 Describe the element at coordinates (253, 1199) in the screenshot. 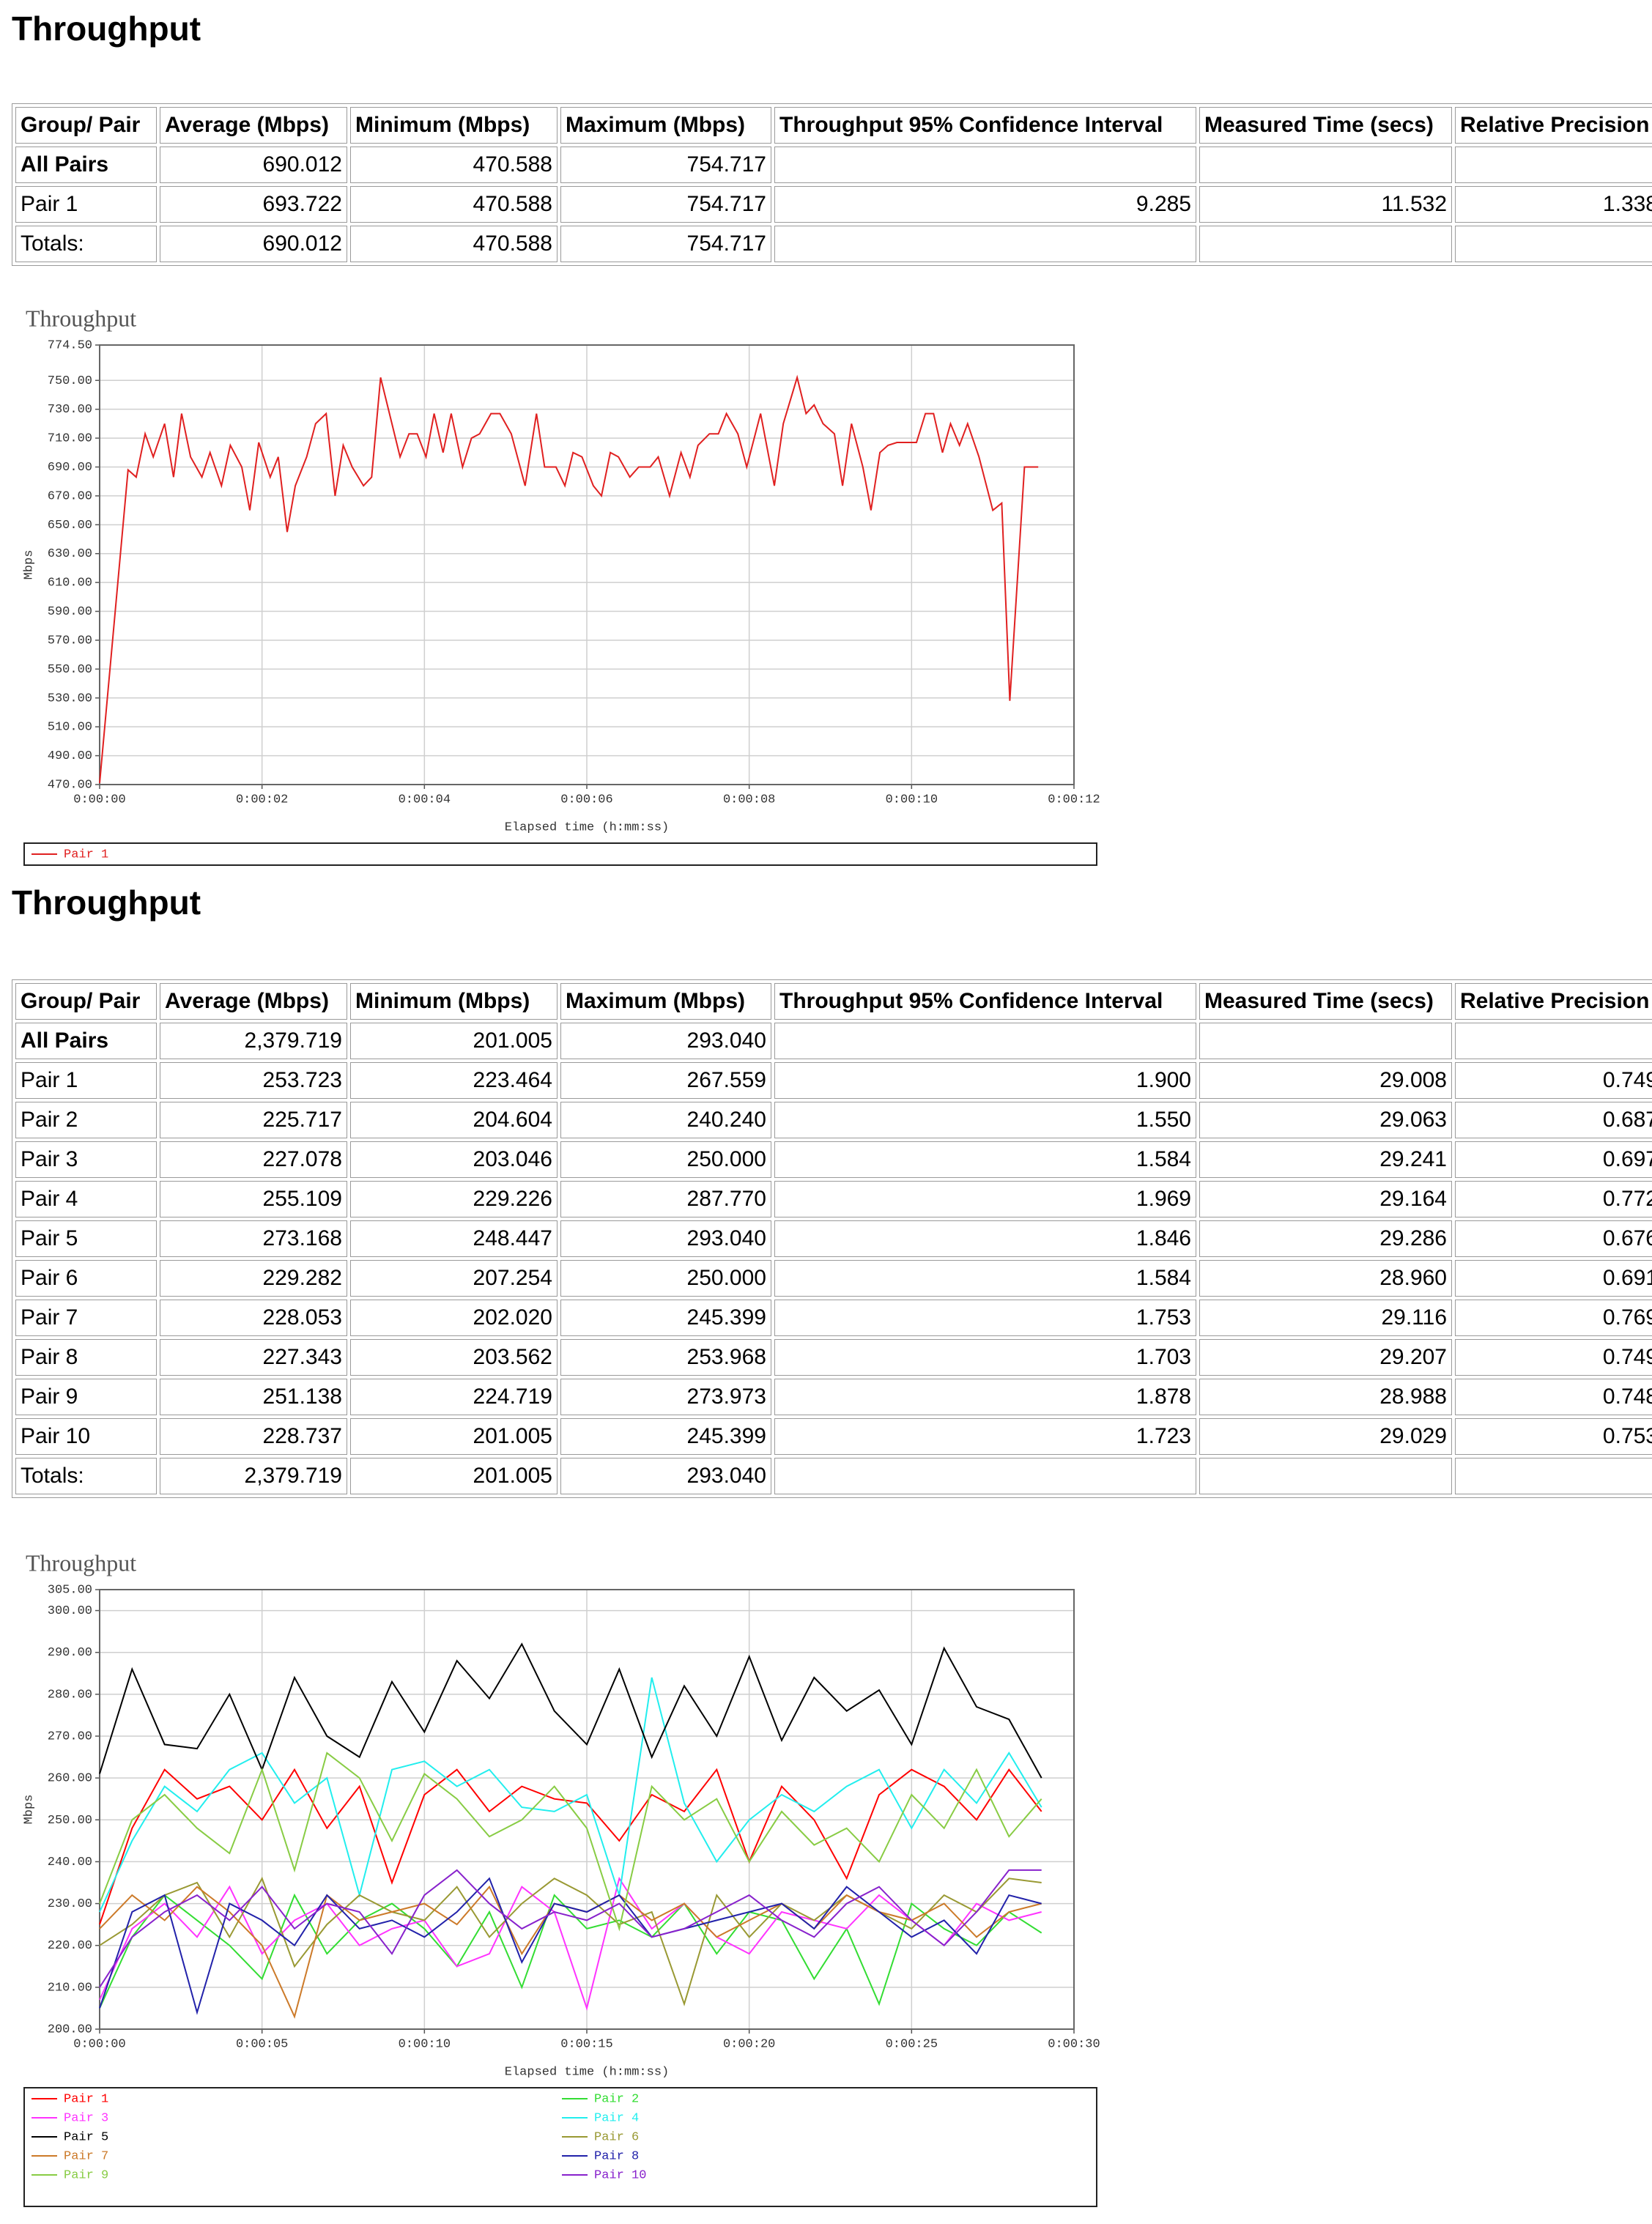

I see `table-cell: 255.109` at that location.